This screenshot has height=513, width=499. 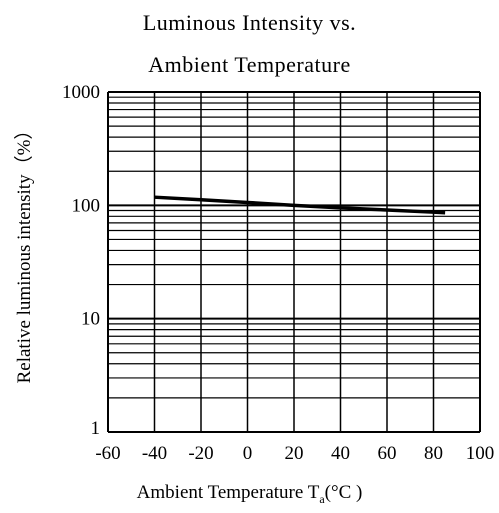 I want to click on y-tick-label: 100, so click(x=86, y=205).